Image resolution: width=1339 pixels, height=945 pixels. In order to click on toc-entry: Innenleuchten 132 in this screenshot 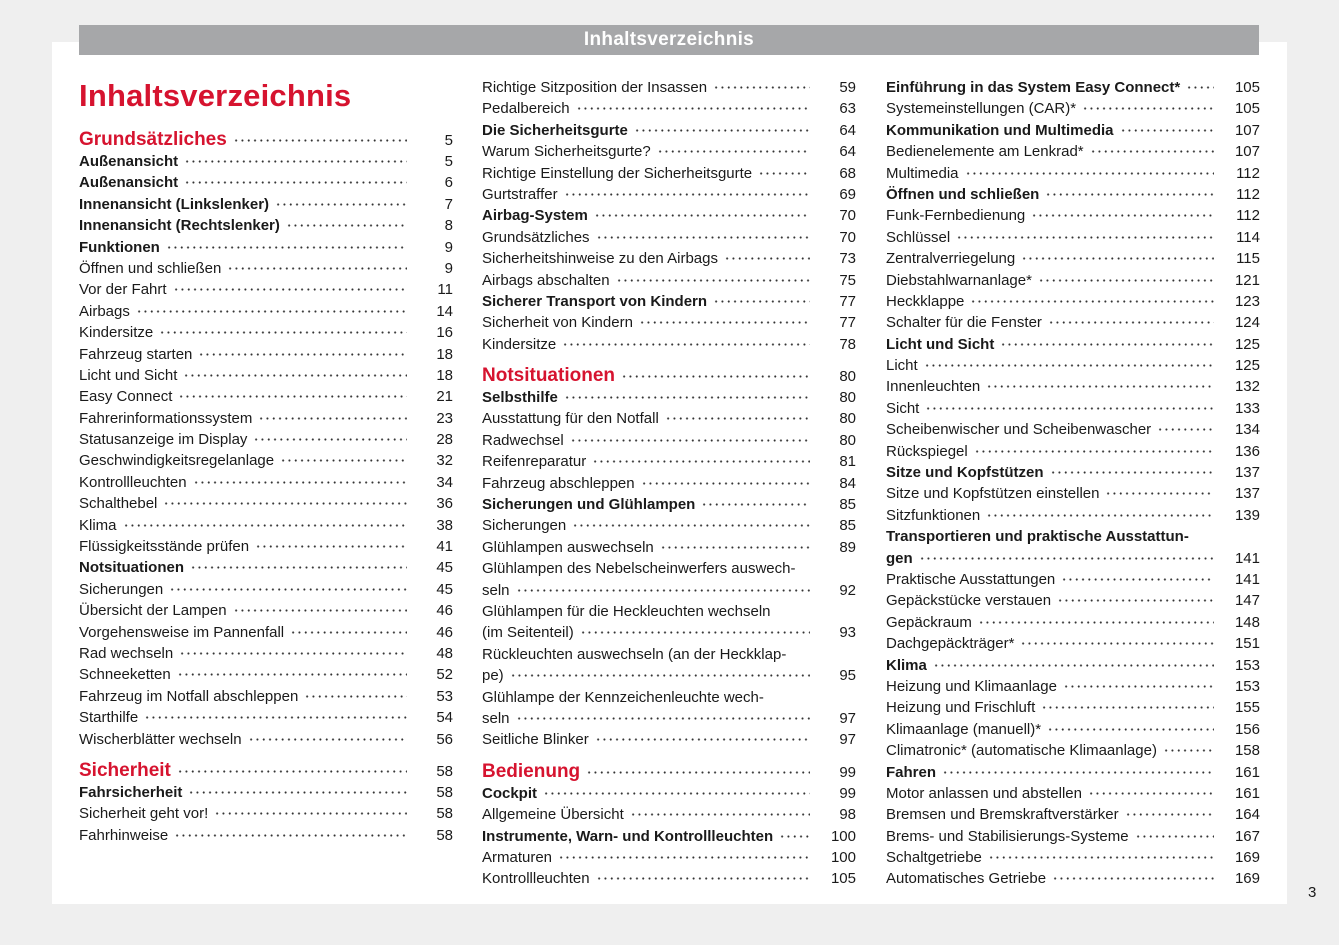, I will do `click(1073, 386)`.